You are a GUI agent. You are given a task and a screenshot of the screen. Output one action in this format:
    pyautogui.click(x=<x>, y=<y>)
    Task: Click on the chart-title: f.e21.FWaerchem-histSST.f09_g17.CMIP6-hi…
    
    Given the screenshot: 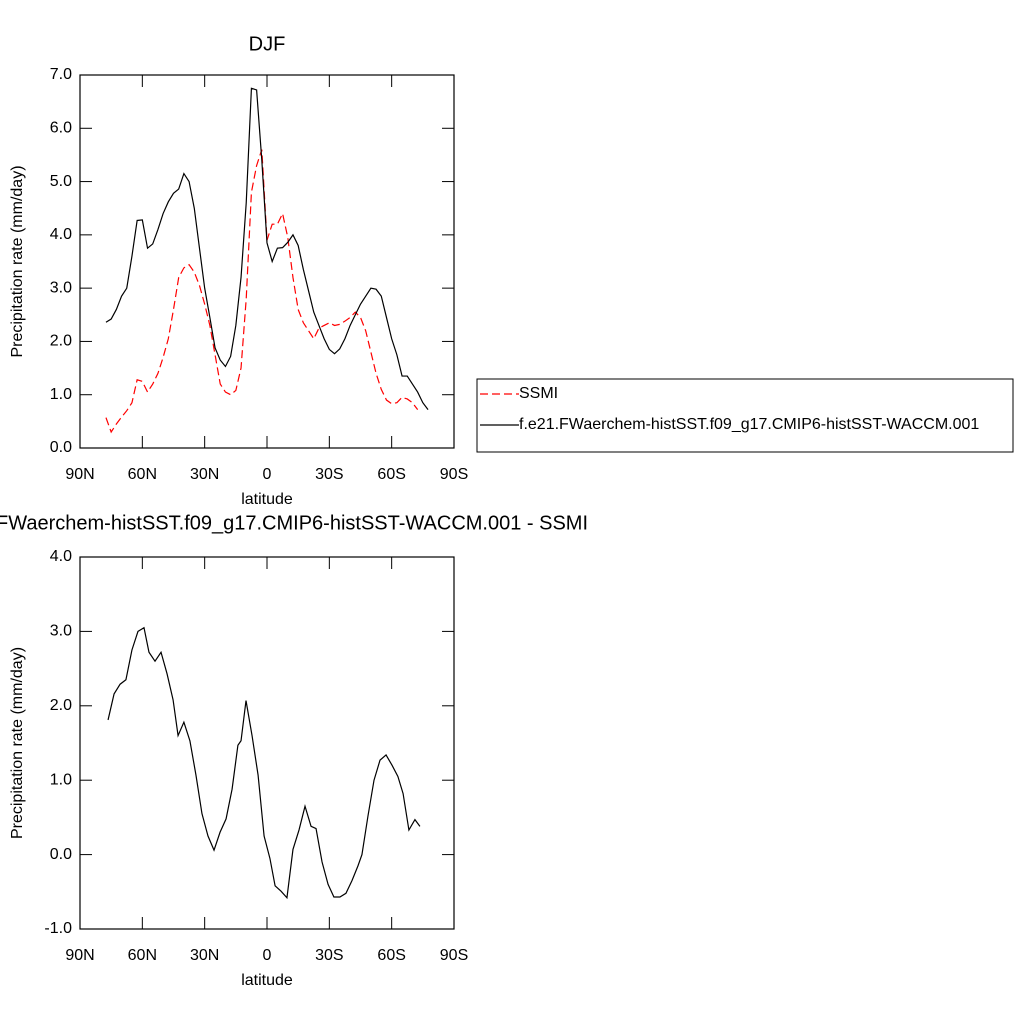 What is the action you would take?
    pyautogui.click(x=294, y=523)
    